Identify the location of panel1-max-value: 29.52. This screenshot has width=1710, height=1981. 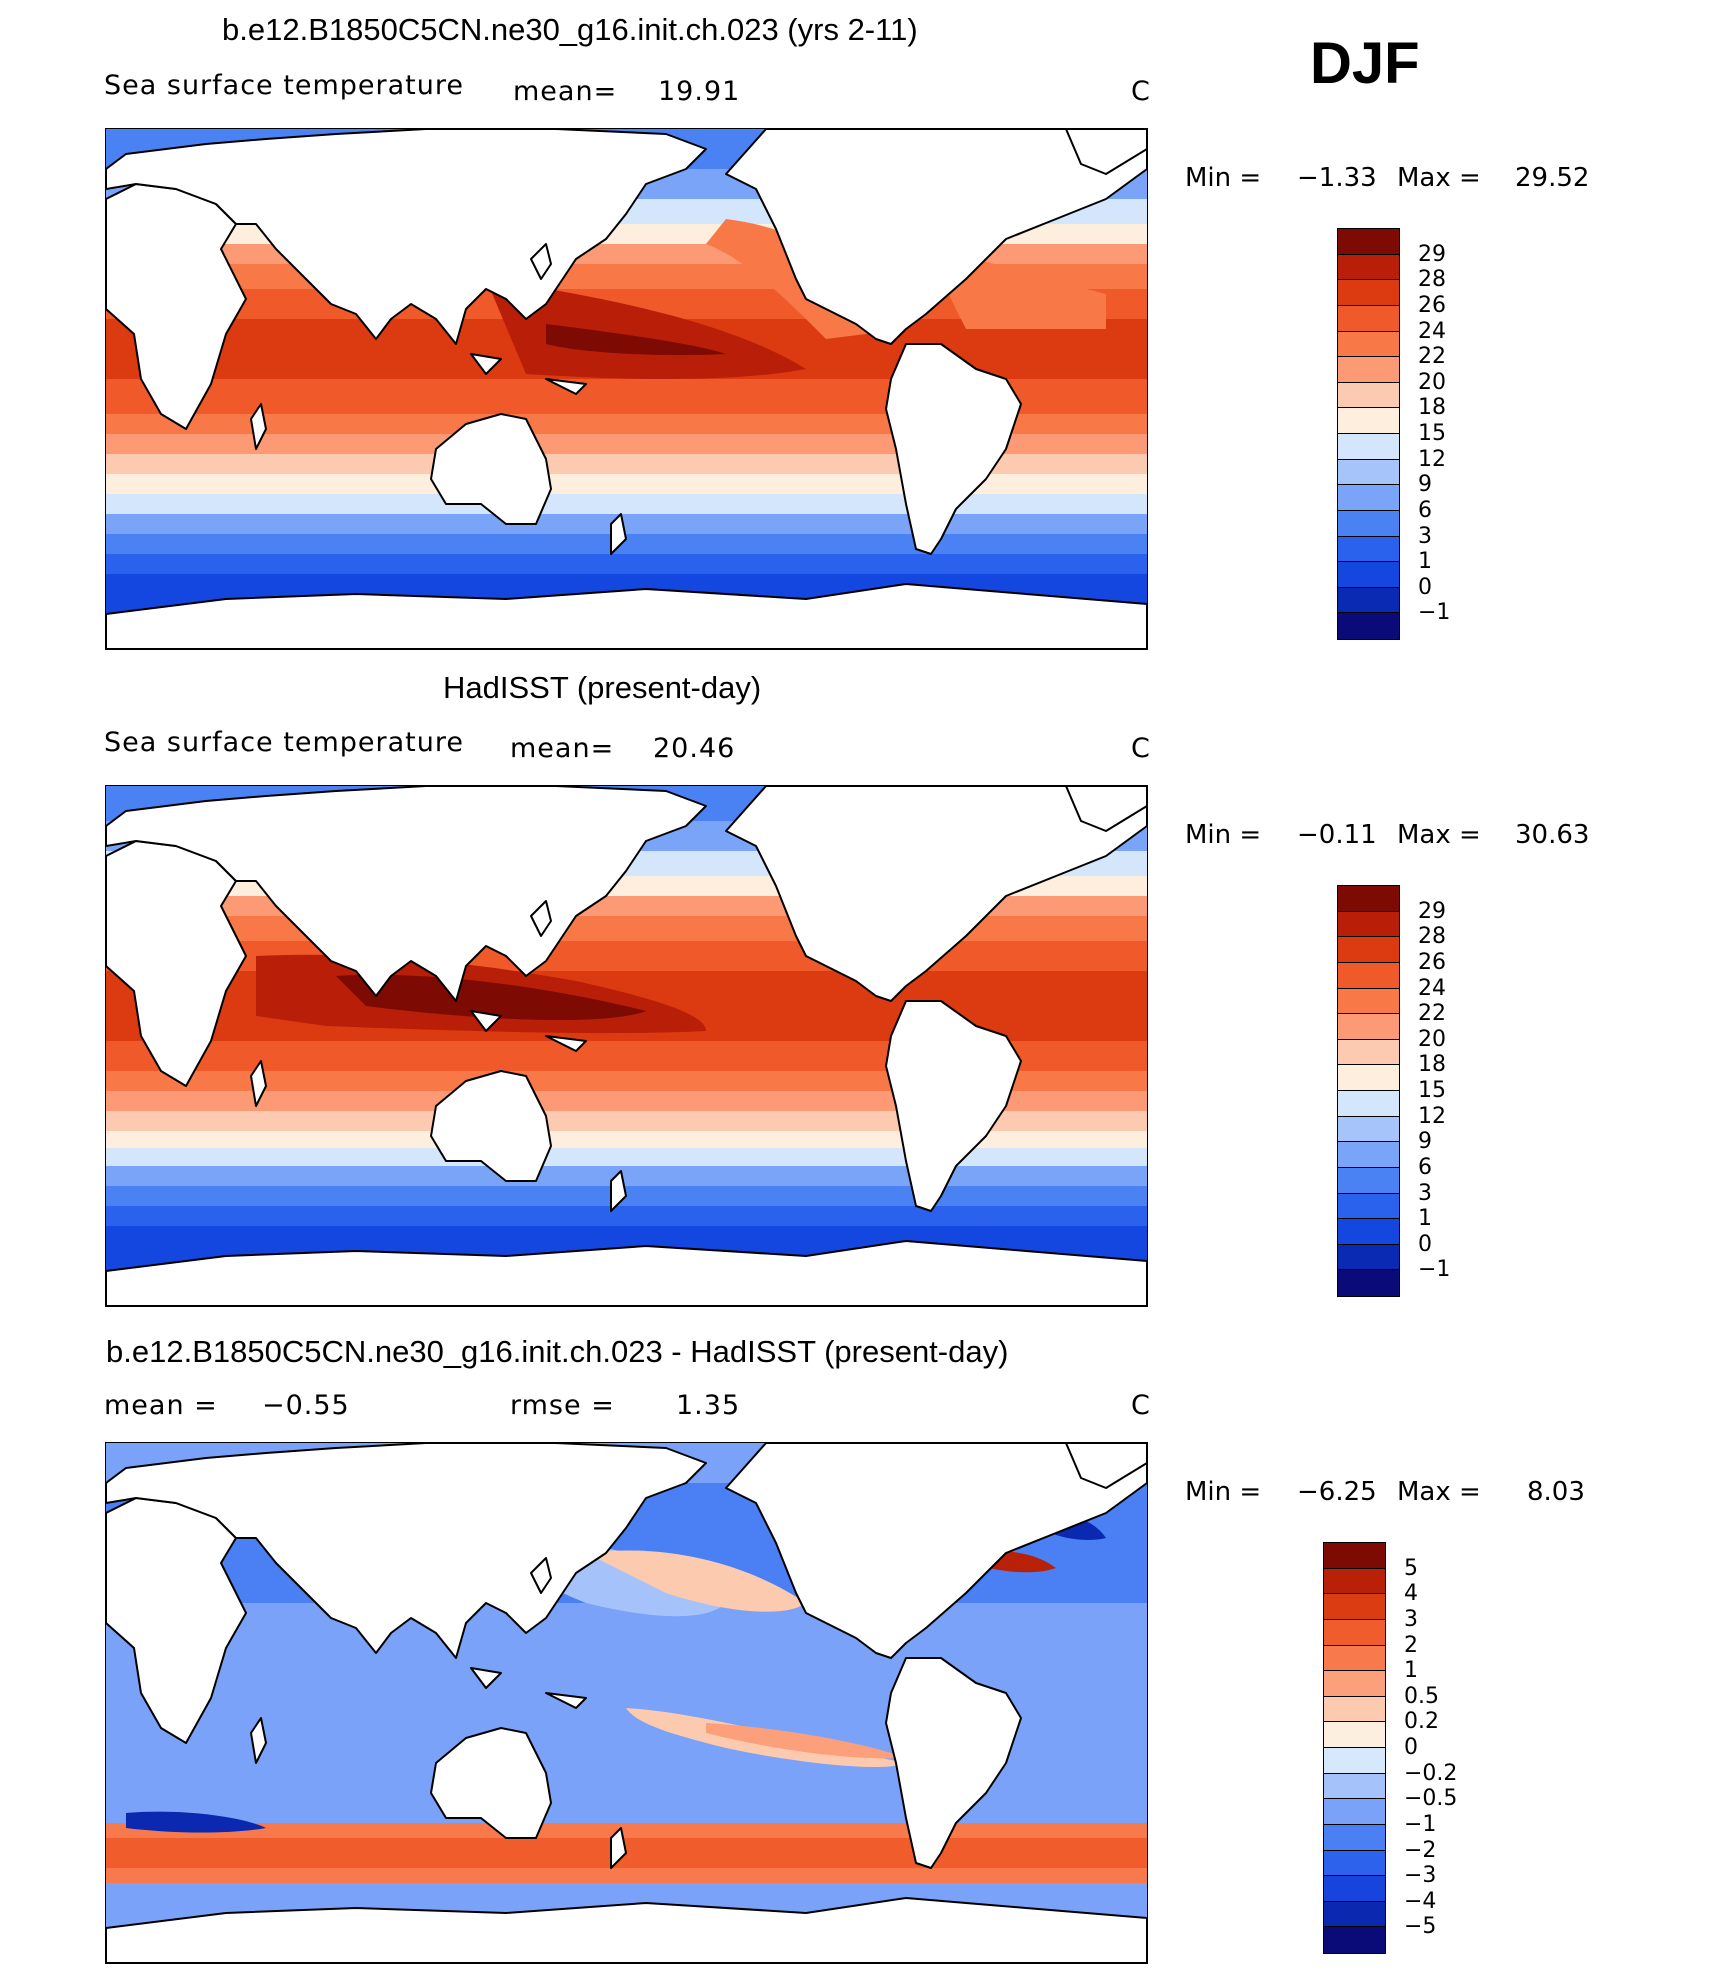
(1552, 178).